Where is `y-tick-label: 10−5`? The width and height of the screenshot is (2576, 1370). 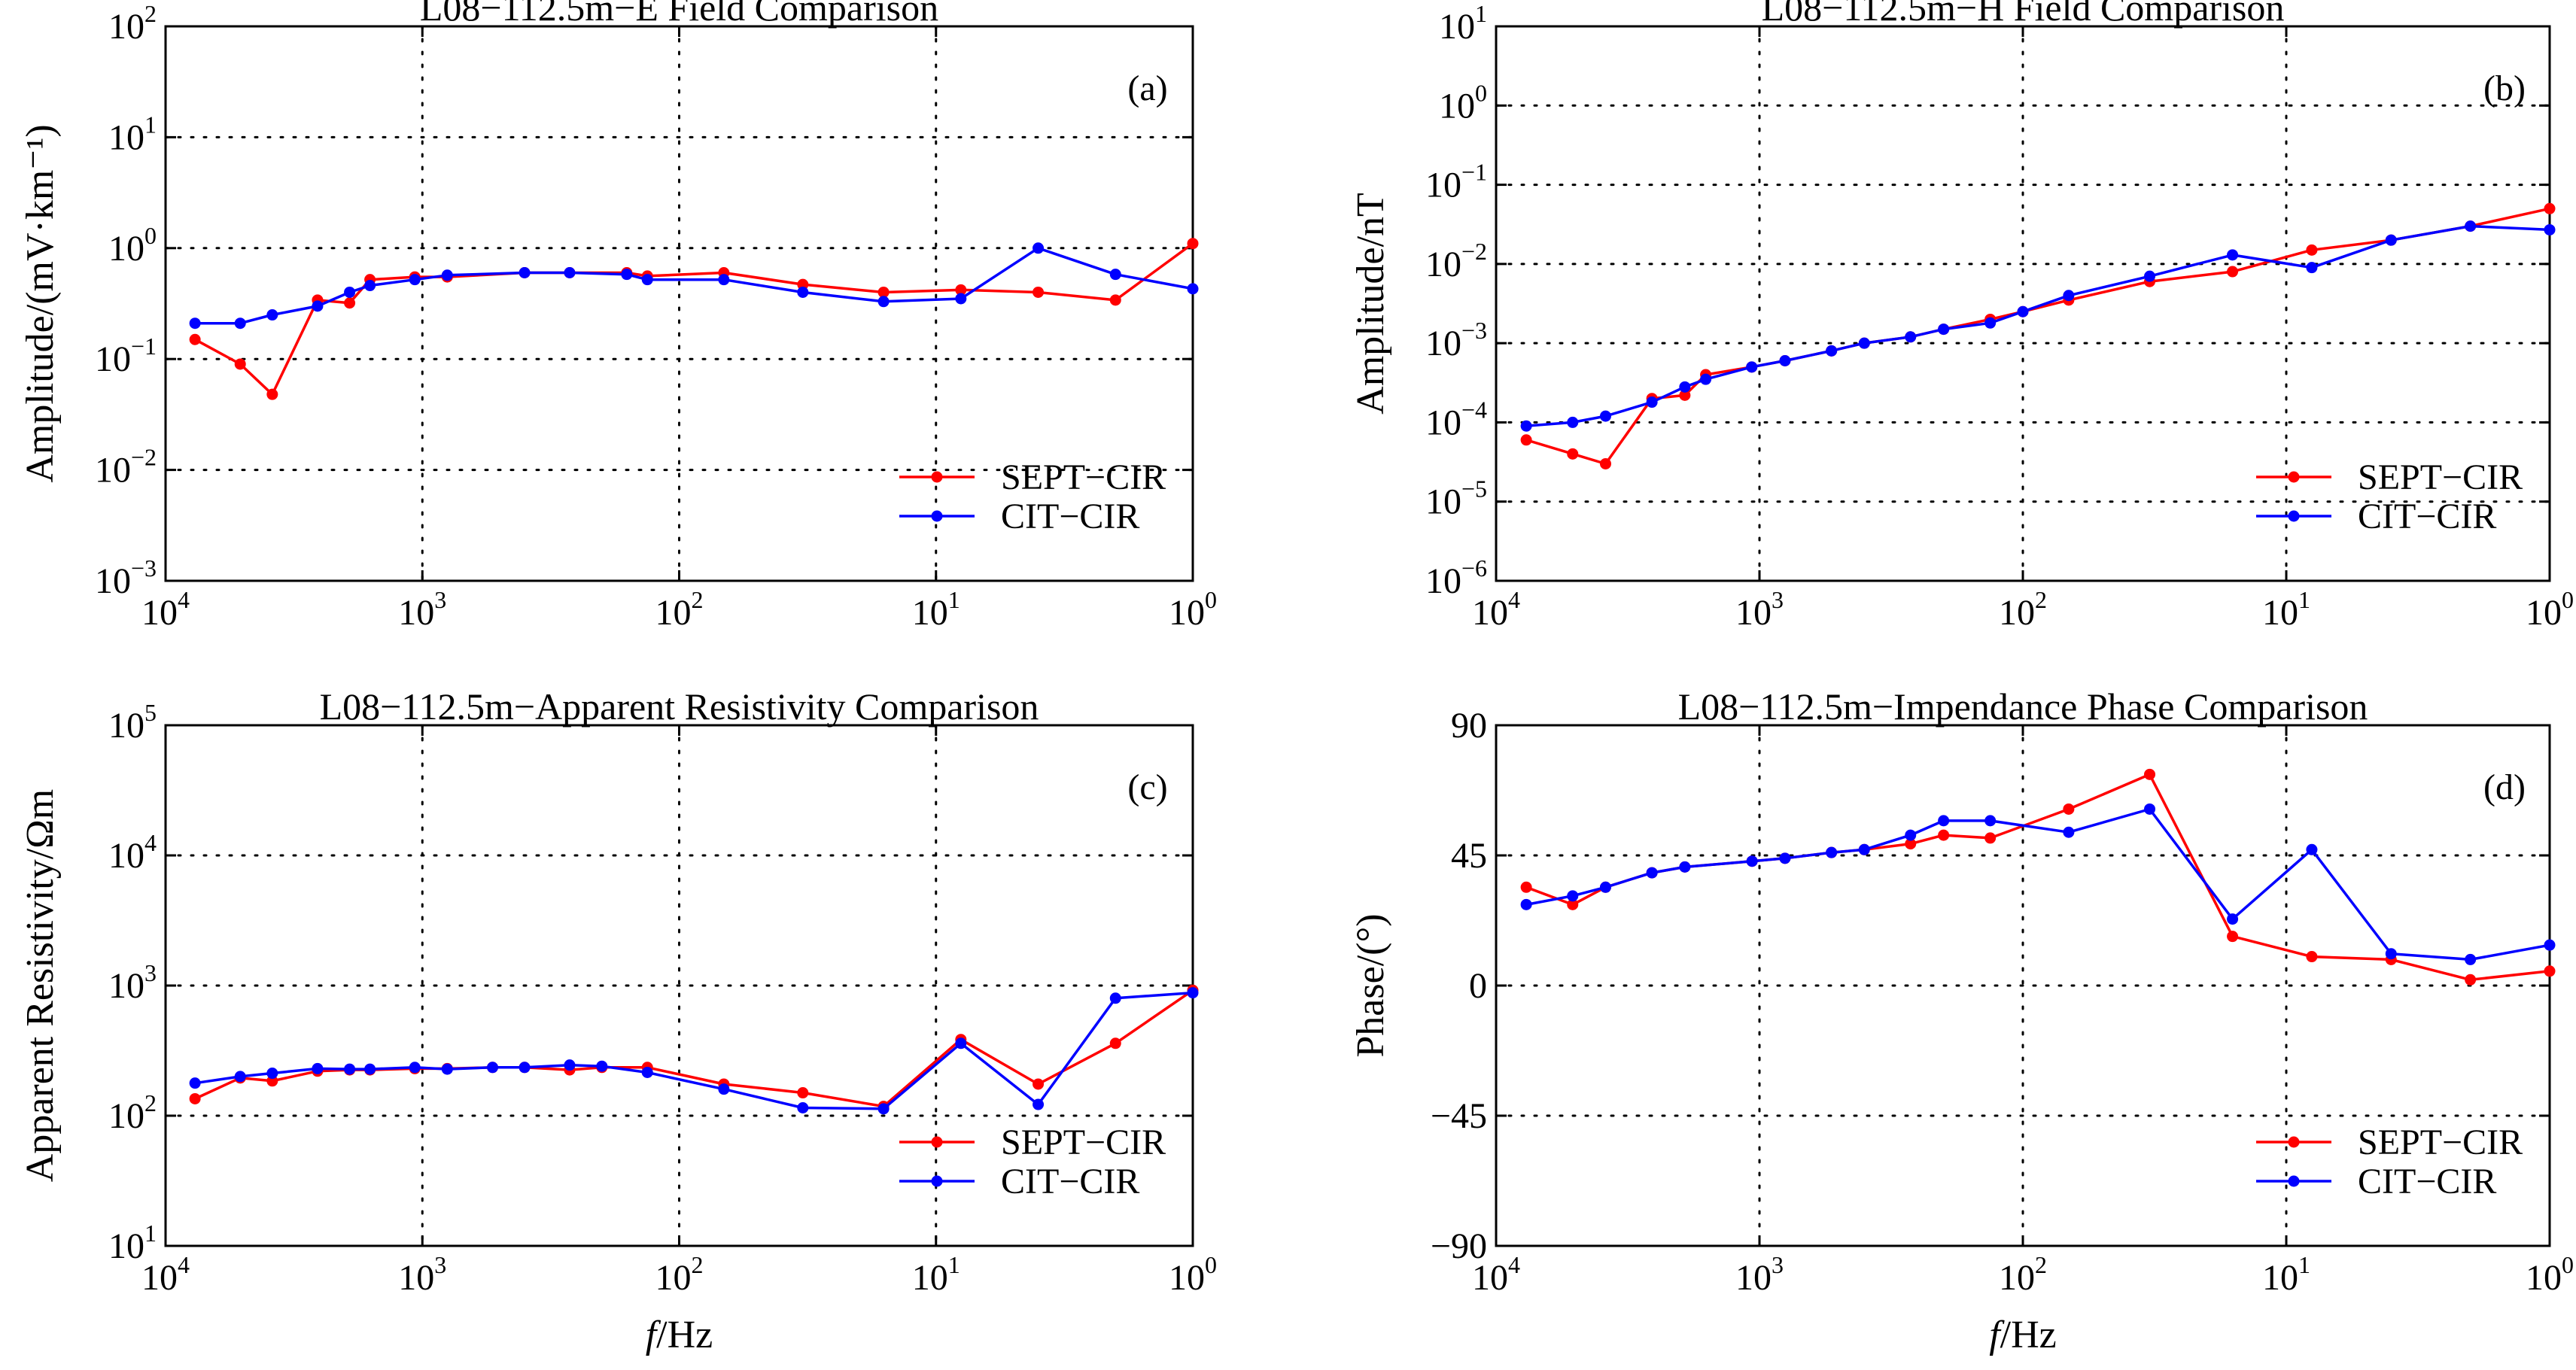 y-tick-label: 10−5 is located at coordinates (1456, 498).